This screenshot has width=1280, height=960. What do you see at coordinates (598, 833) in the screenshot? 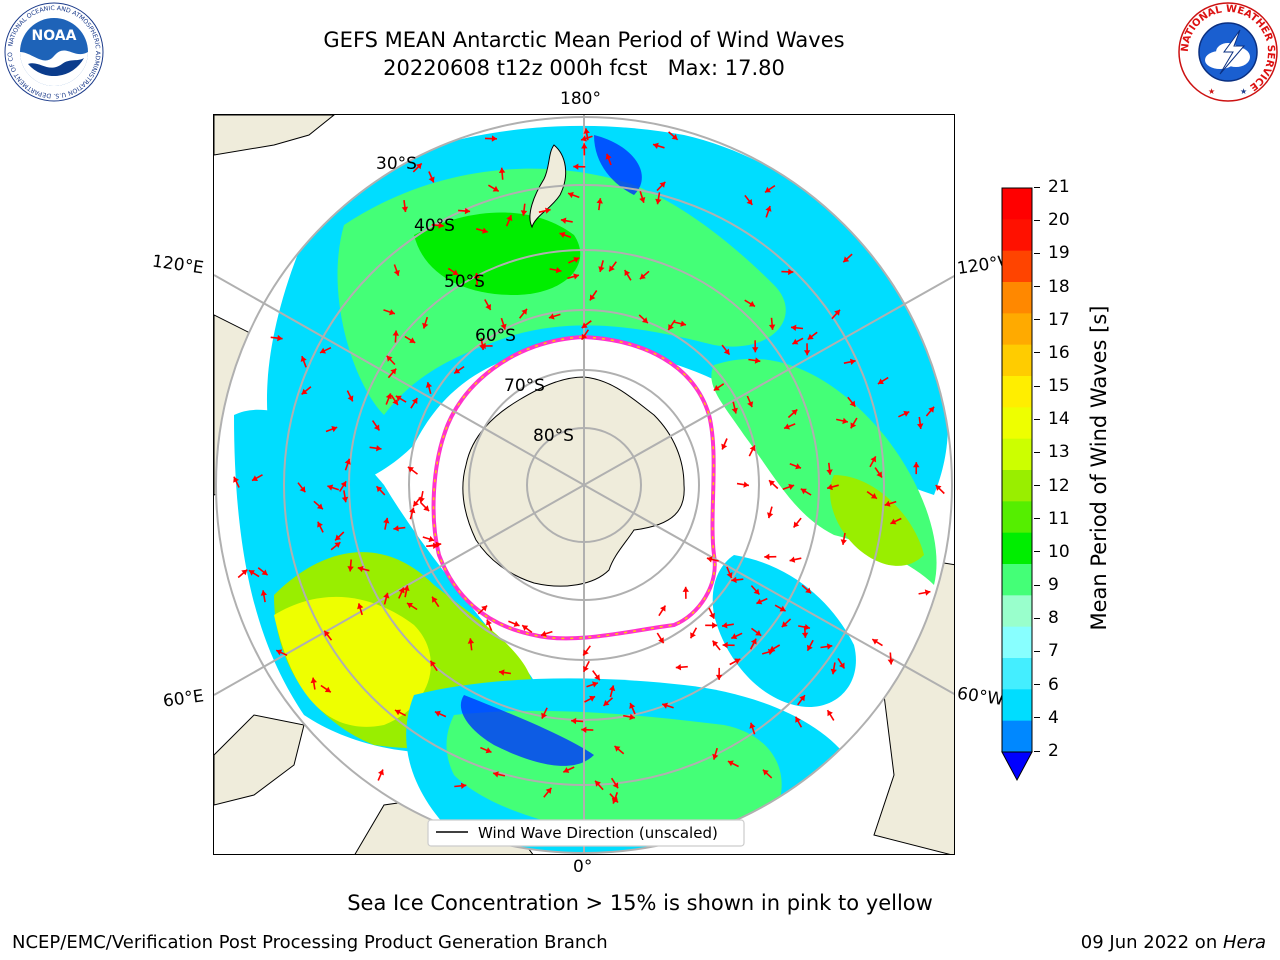
I see `legend-text: Wind Wave Direction (unscaled)` at bounding box center [598, 833].